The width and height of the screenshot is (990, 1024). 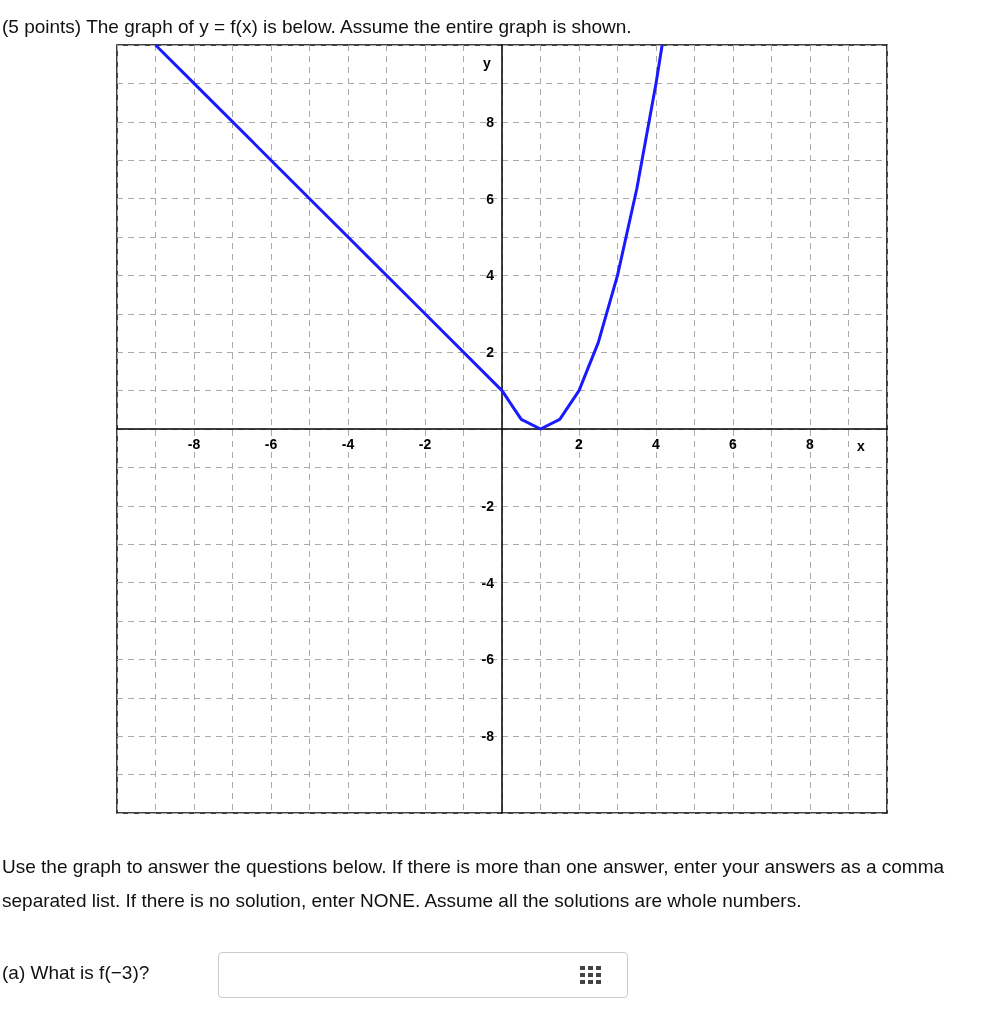 What do you see at coordinates (488, 505) in the screenshot?
I see `y-tick-label: -2` at bounding box center [488, 505].